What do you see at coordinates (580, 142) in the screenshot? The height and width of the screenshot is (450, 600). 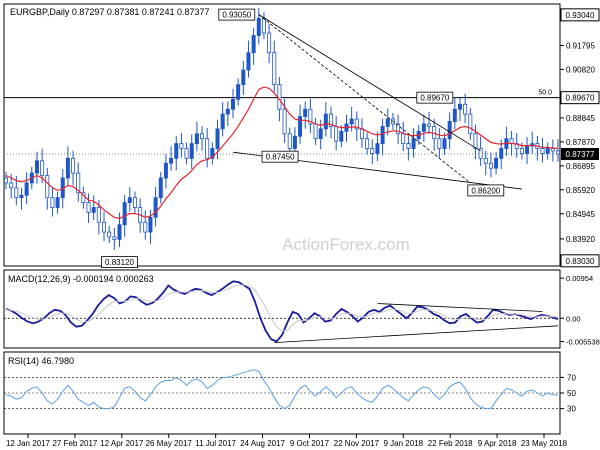 I see `price-tick-label: 0.87870` at bounding box center [580, 142].